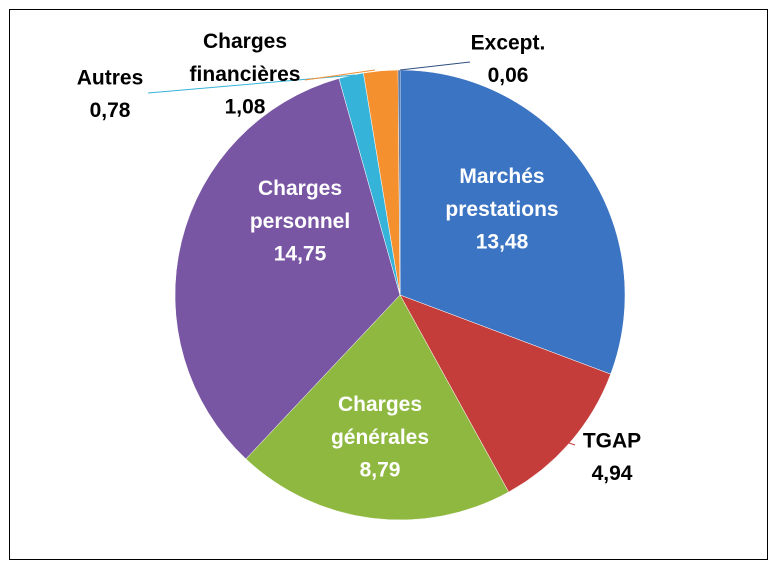  I want to click on slice-value-label: 4,94, so click(612, 473).